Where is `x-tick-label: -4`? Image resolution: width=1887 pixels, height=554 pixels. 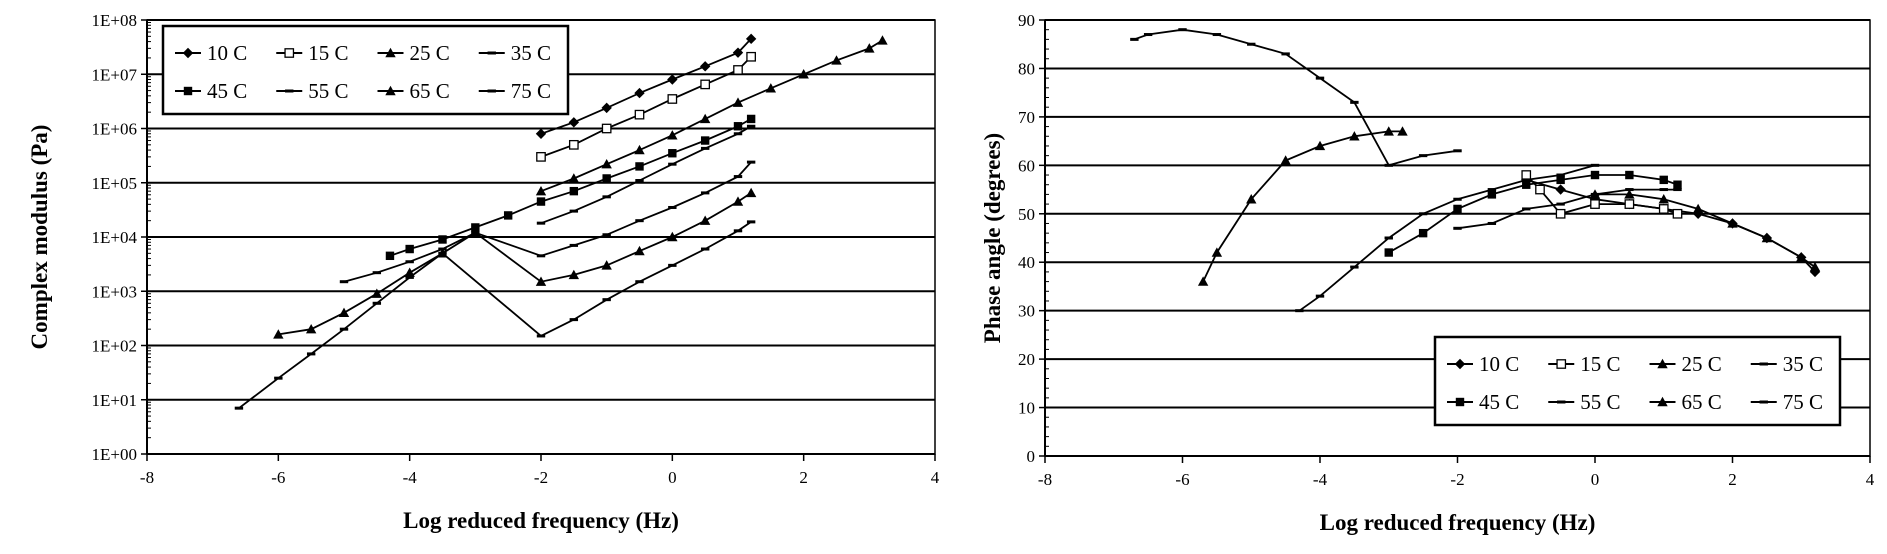 x-tick-label: -4 is located at coordinates (410, 477).